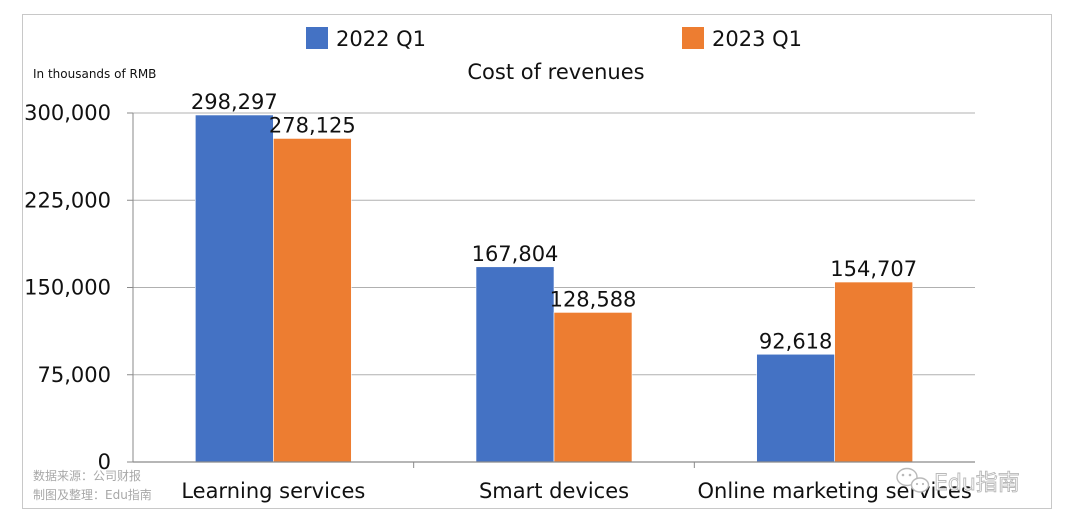 Image resolution: width=1080 pixels, height=527 pixels. Describe the element at coordinates (94, 74) in the screenshot. I see `unit-note: In thousands of RMB` at that location.